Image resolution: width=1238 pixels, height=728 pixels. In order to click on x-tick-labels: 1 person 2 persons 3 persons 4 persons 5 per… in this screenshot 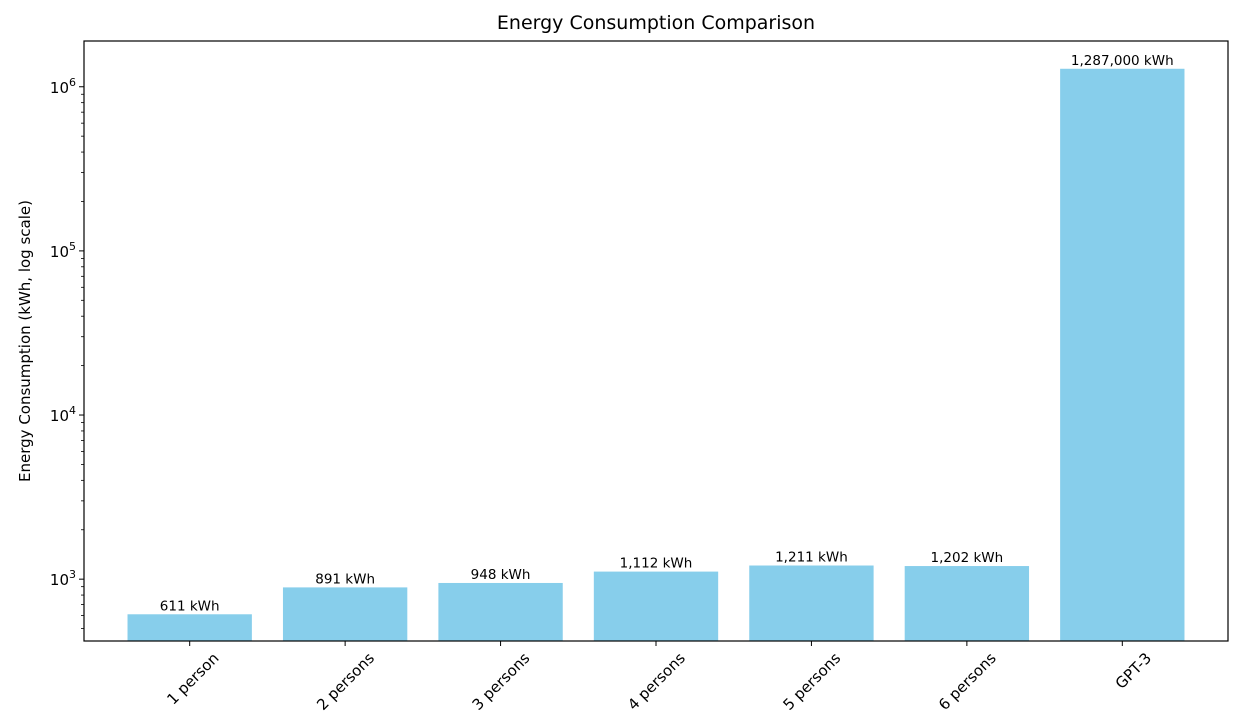, I will do `click(659, 681)`.